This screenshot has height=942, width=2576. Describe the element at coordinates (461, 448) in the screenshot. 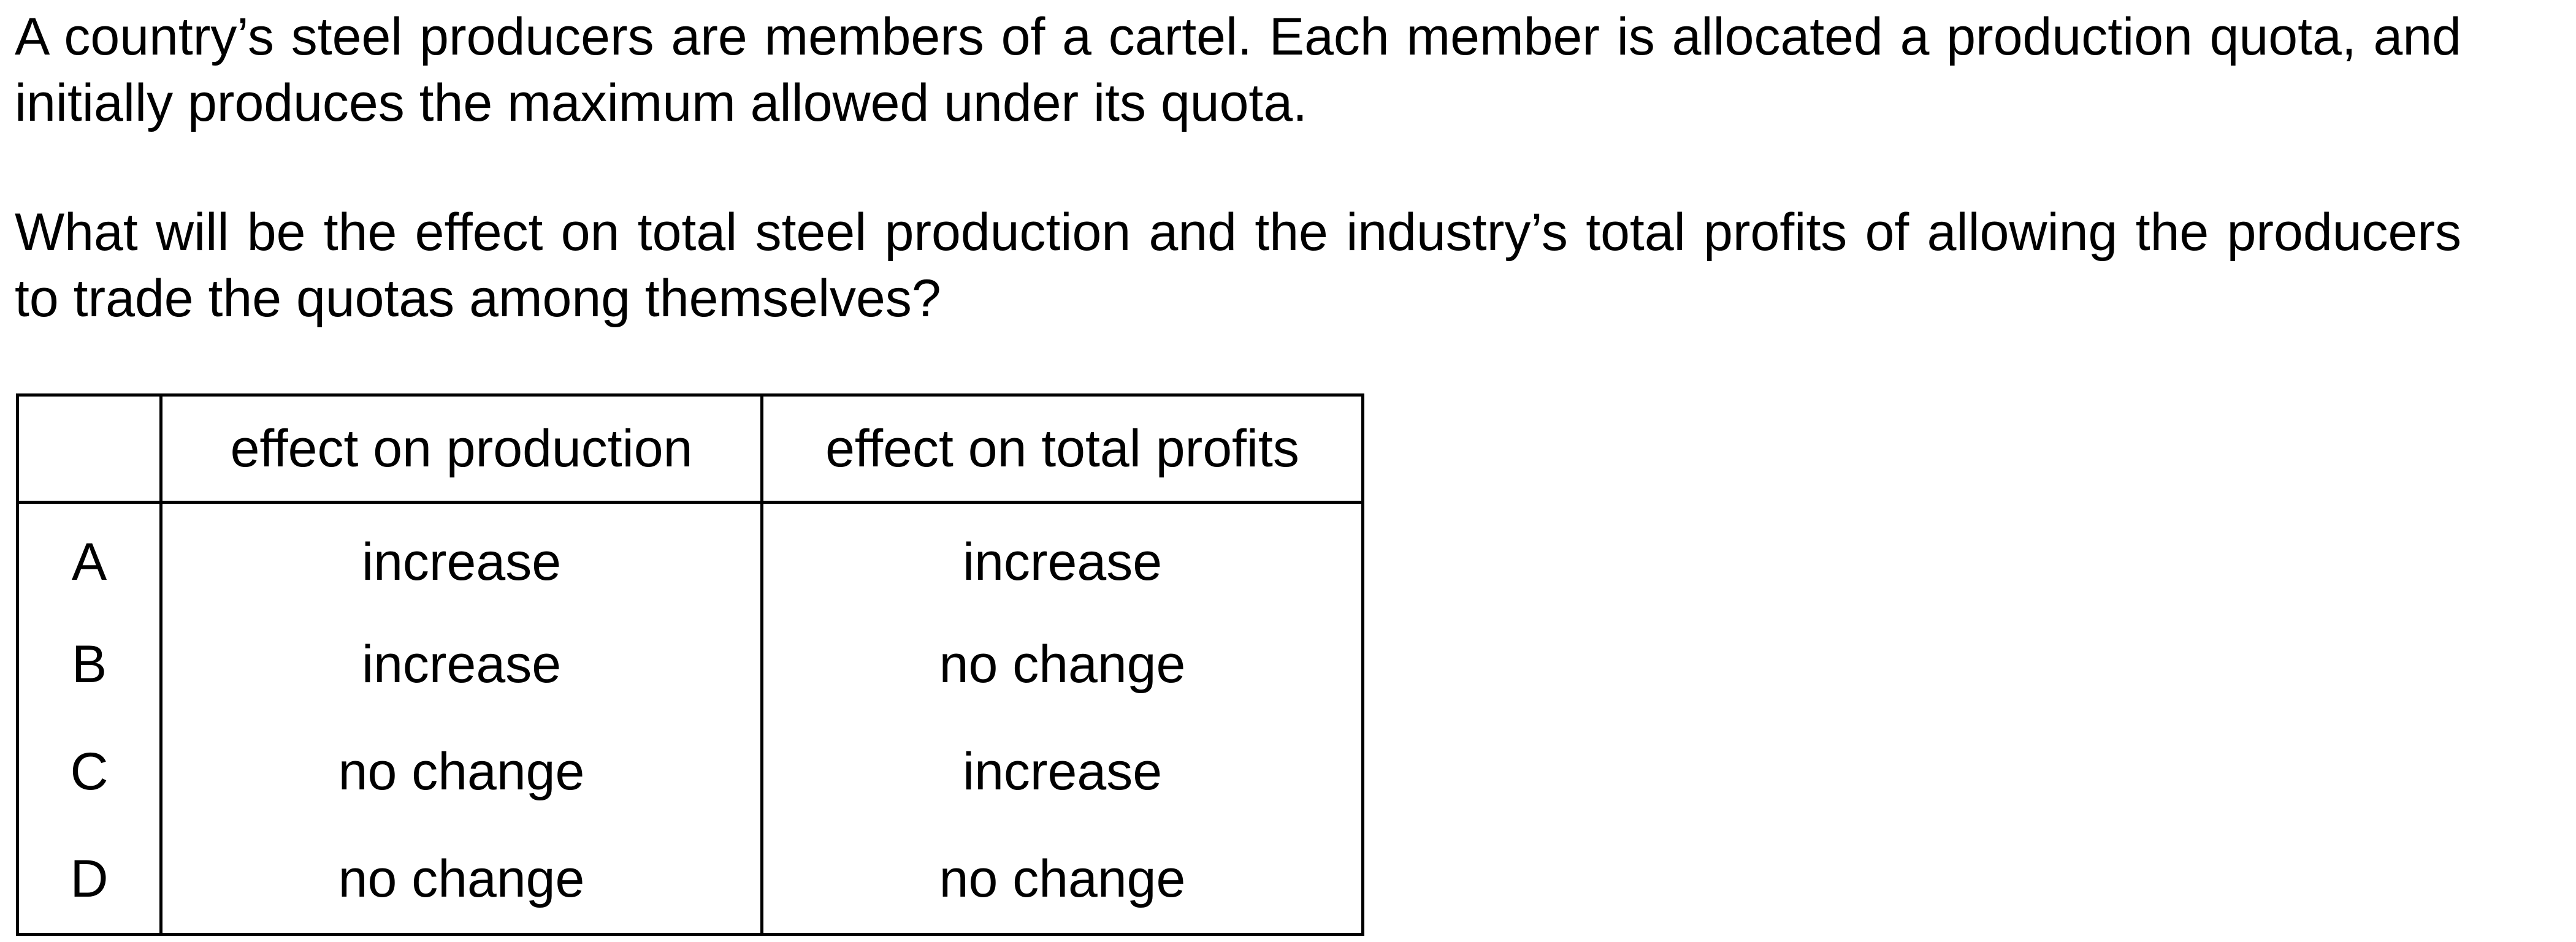

I see `header-effect-on-production: effect on production` at that location.